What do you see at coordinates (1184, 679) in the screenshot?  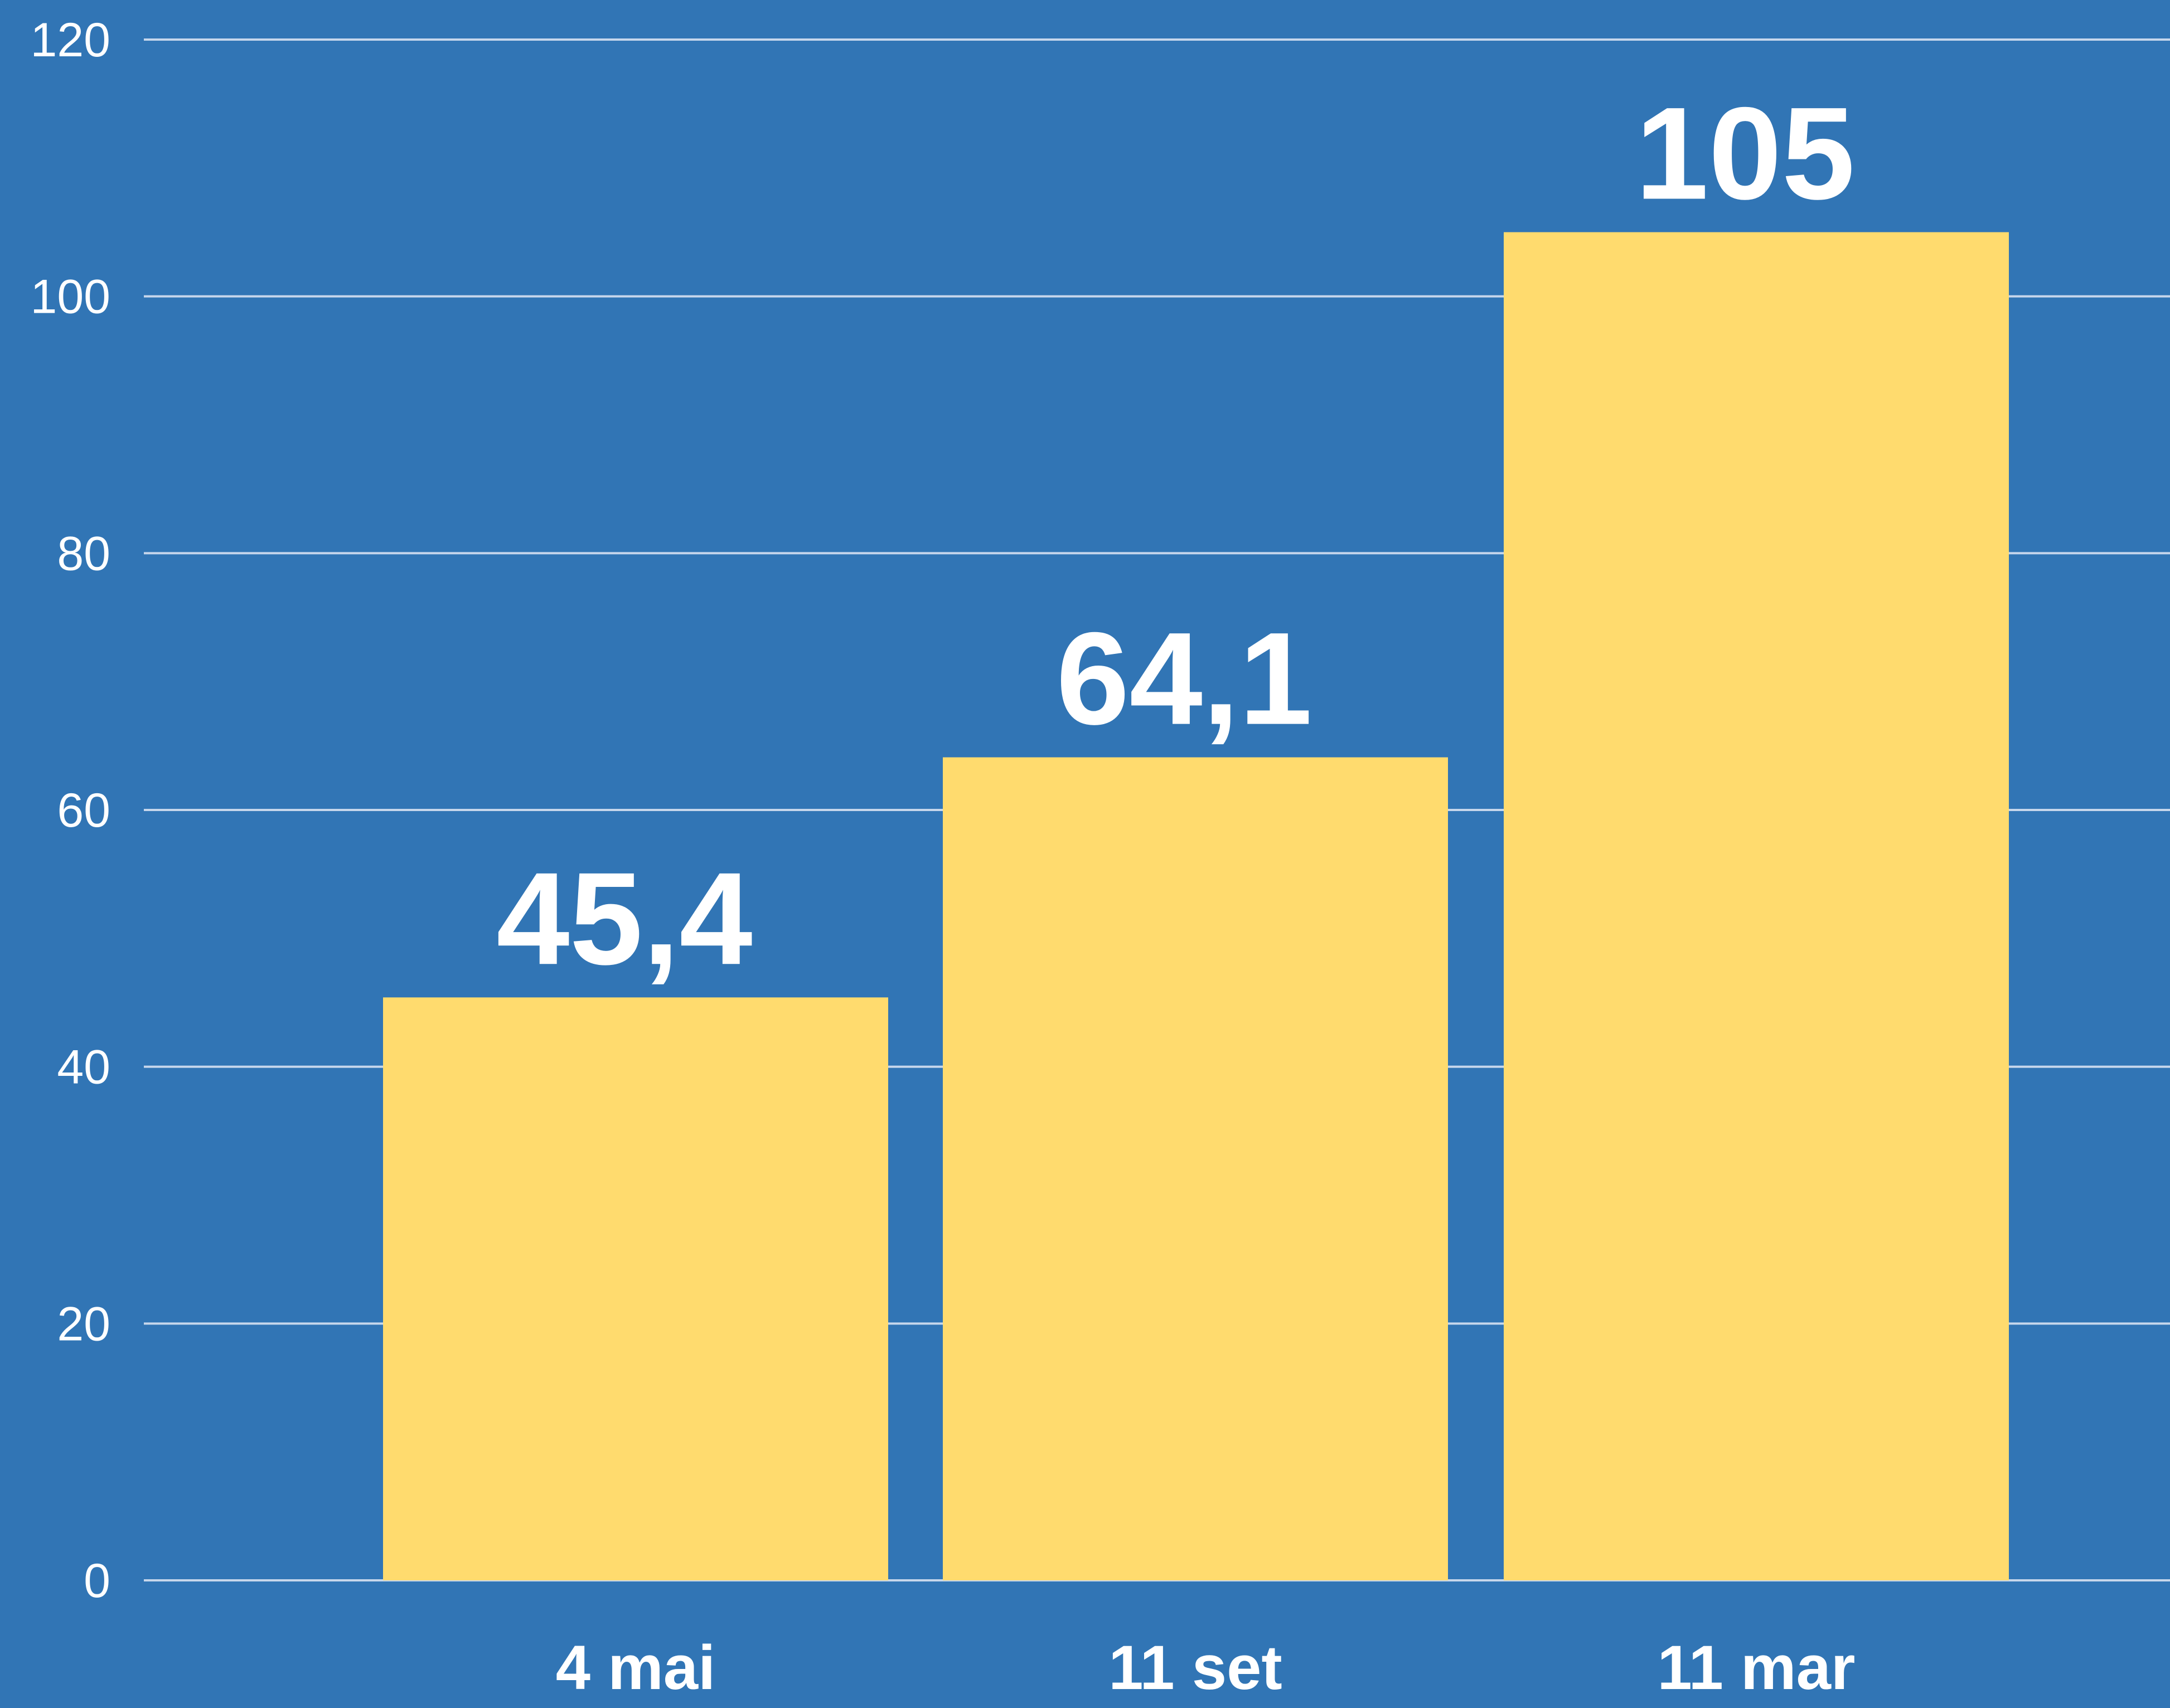 I see `data-label-2: 64,1` at bounding box center [1184, 679].